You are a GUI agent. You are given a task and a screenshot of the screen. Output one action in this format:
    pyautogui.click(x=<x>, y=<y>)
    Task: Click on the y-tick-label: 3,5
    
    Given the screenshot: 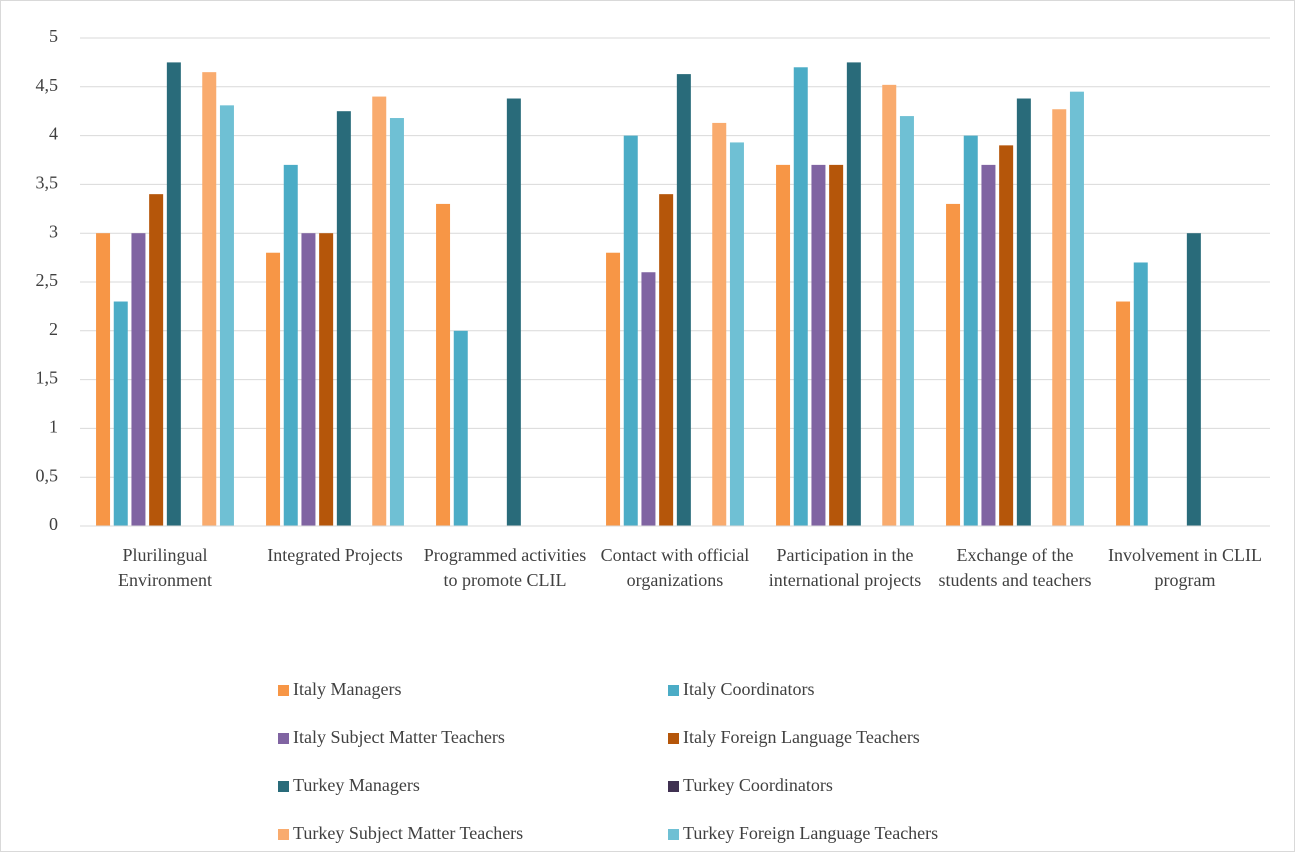 What is the action you would take?
    pyautogui.click(x=47, y=183)
    